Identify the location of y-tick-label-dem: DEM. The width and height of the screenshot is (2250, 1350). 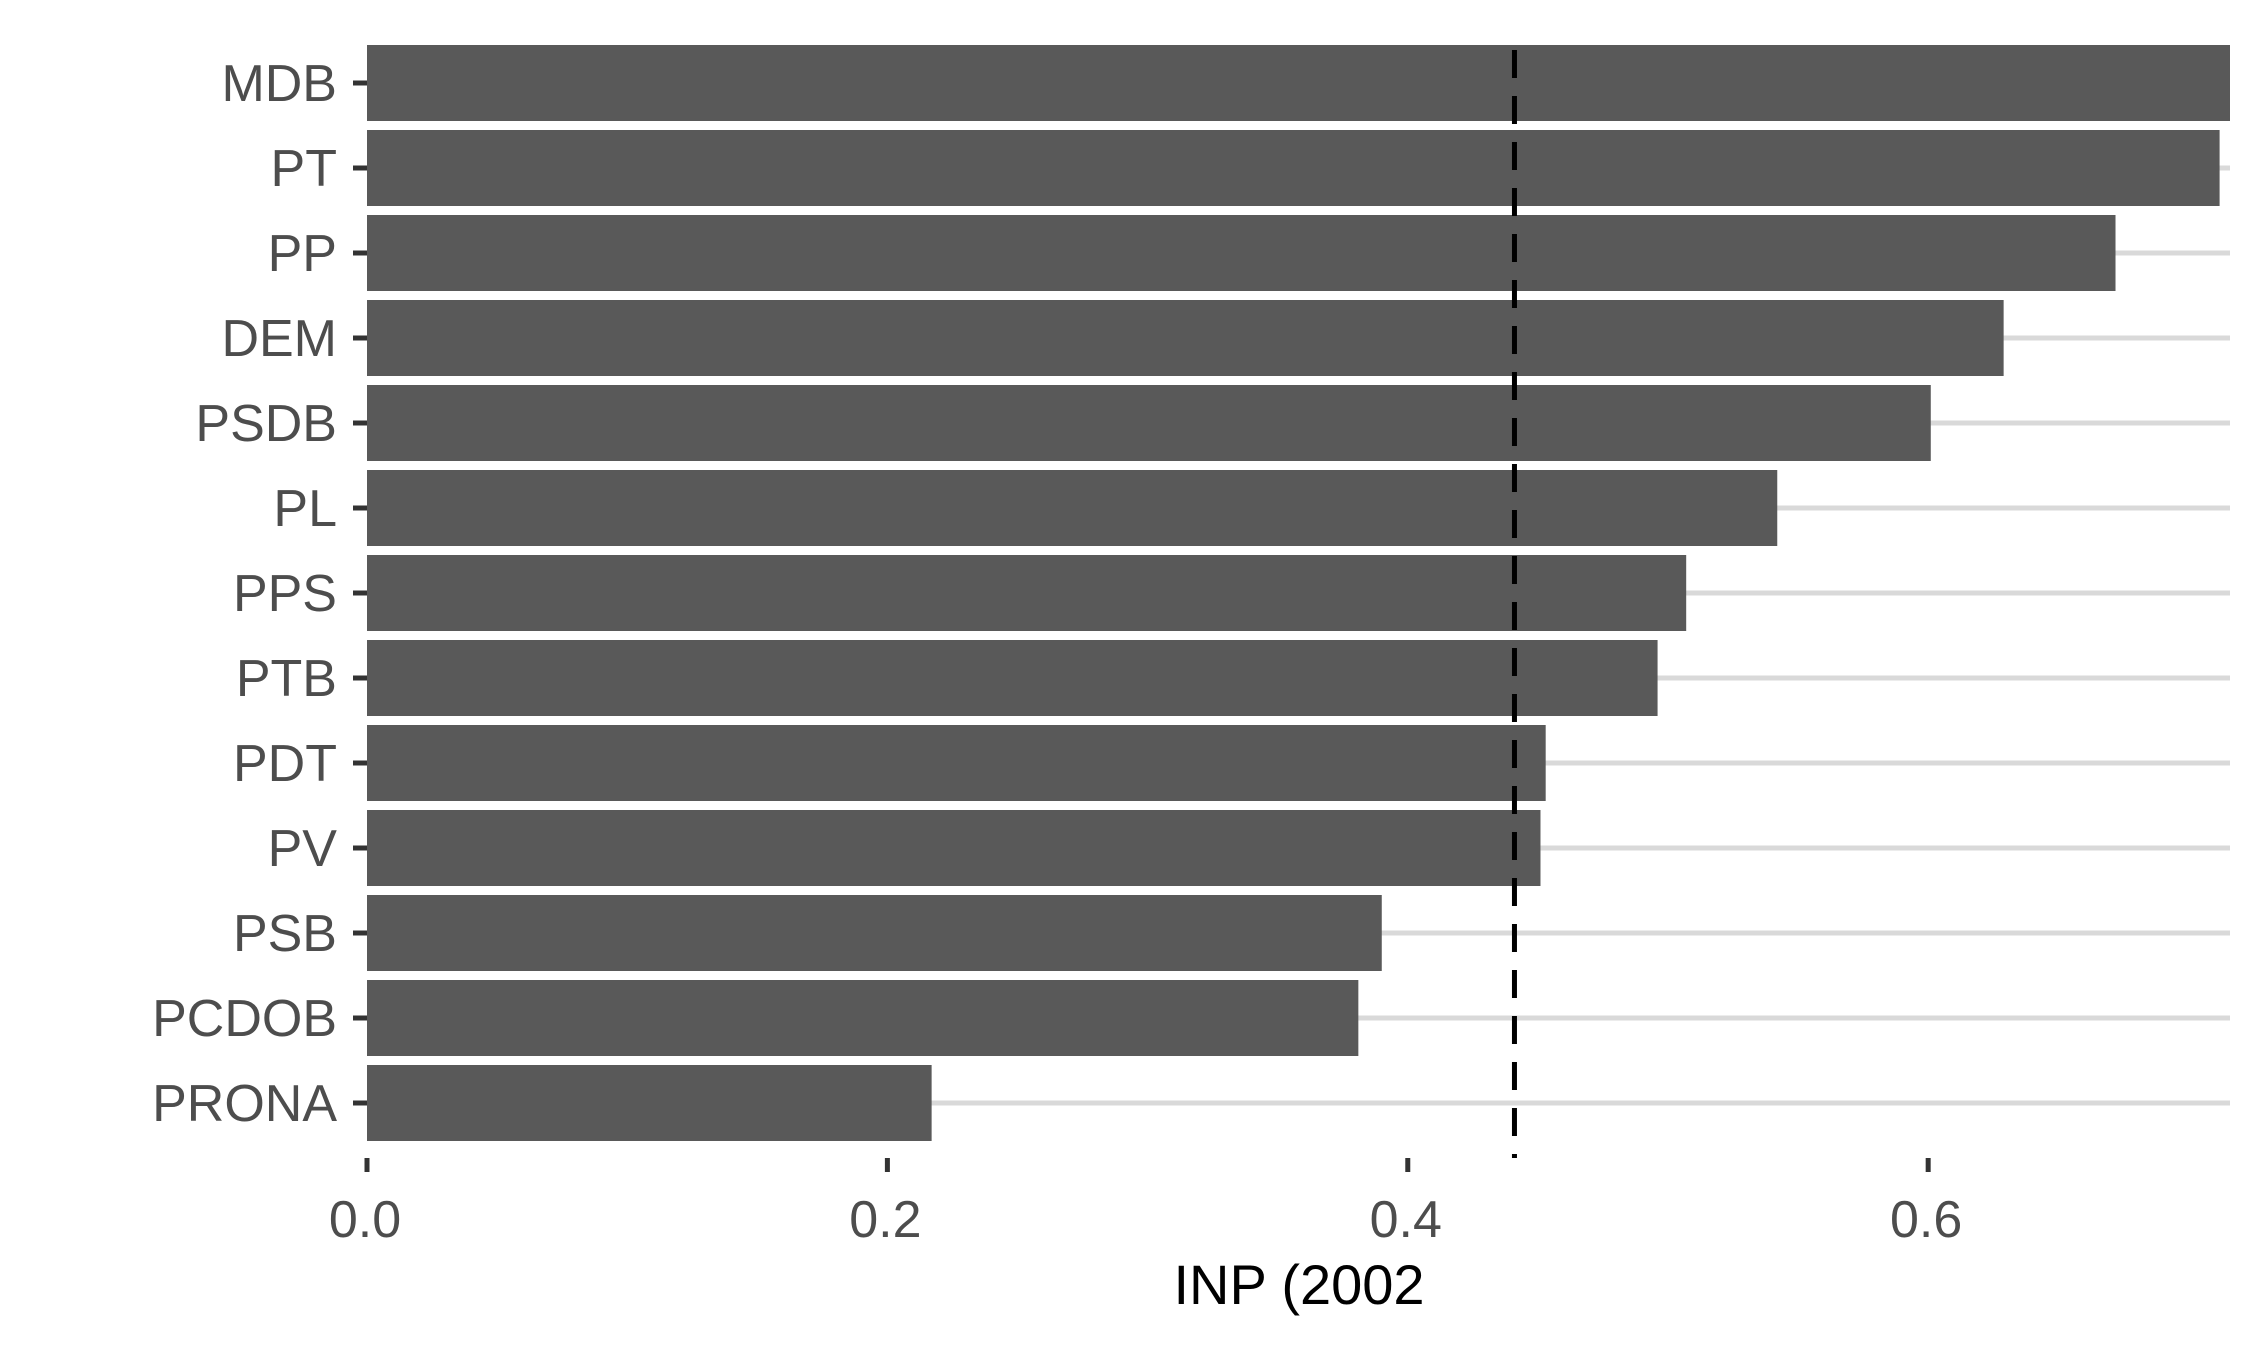
(279, 339).